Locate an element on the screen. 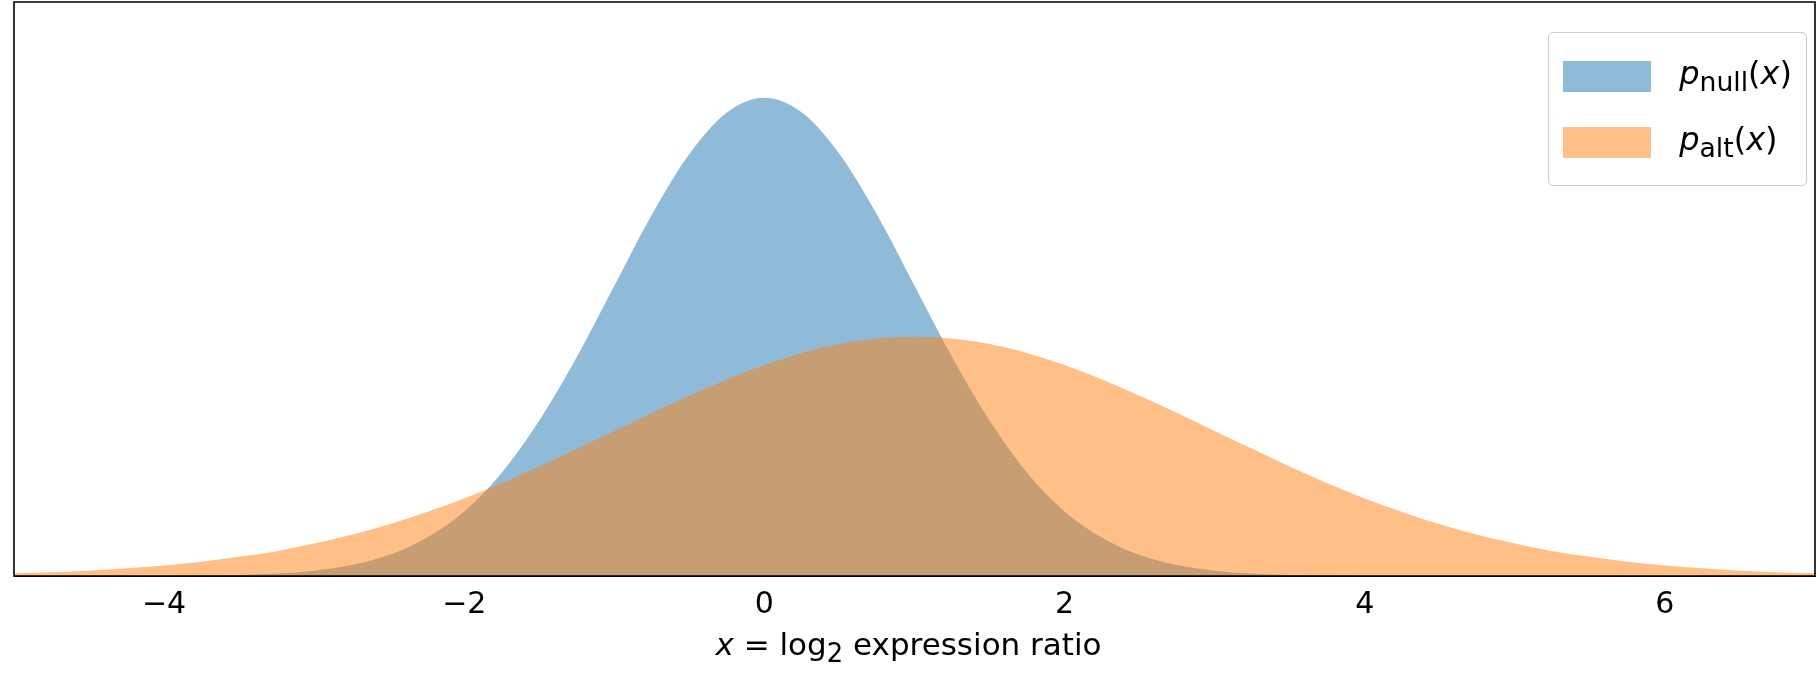 The width and height of the screenshot is (1817, 681). x-tick-label: 2 is located at coordinates (1065, 602).